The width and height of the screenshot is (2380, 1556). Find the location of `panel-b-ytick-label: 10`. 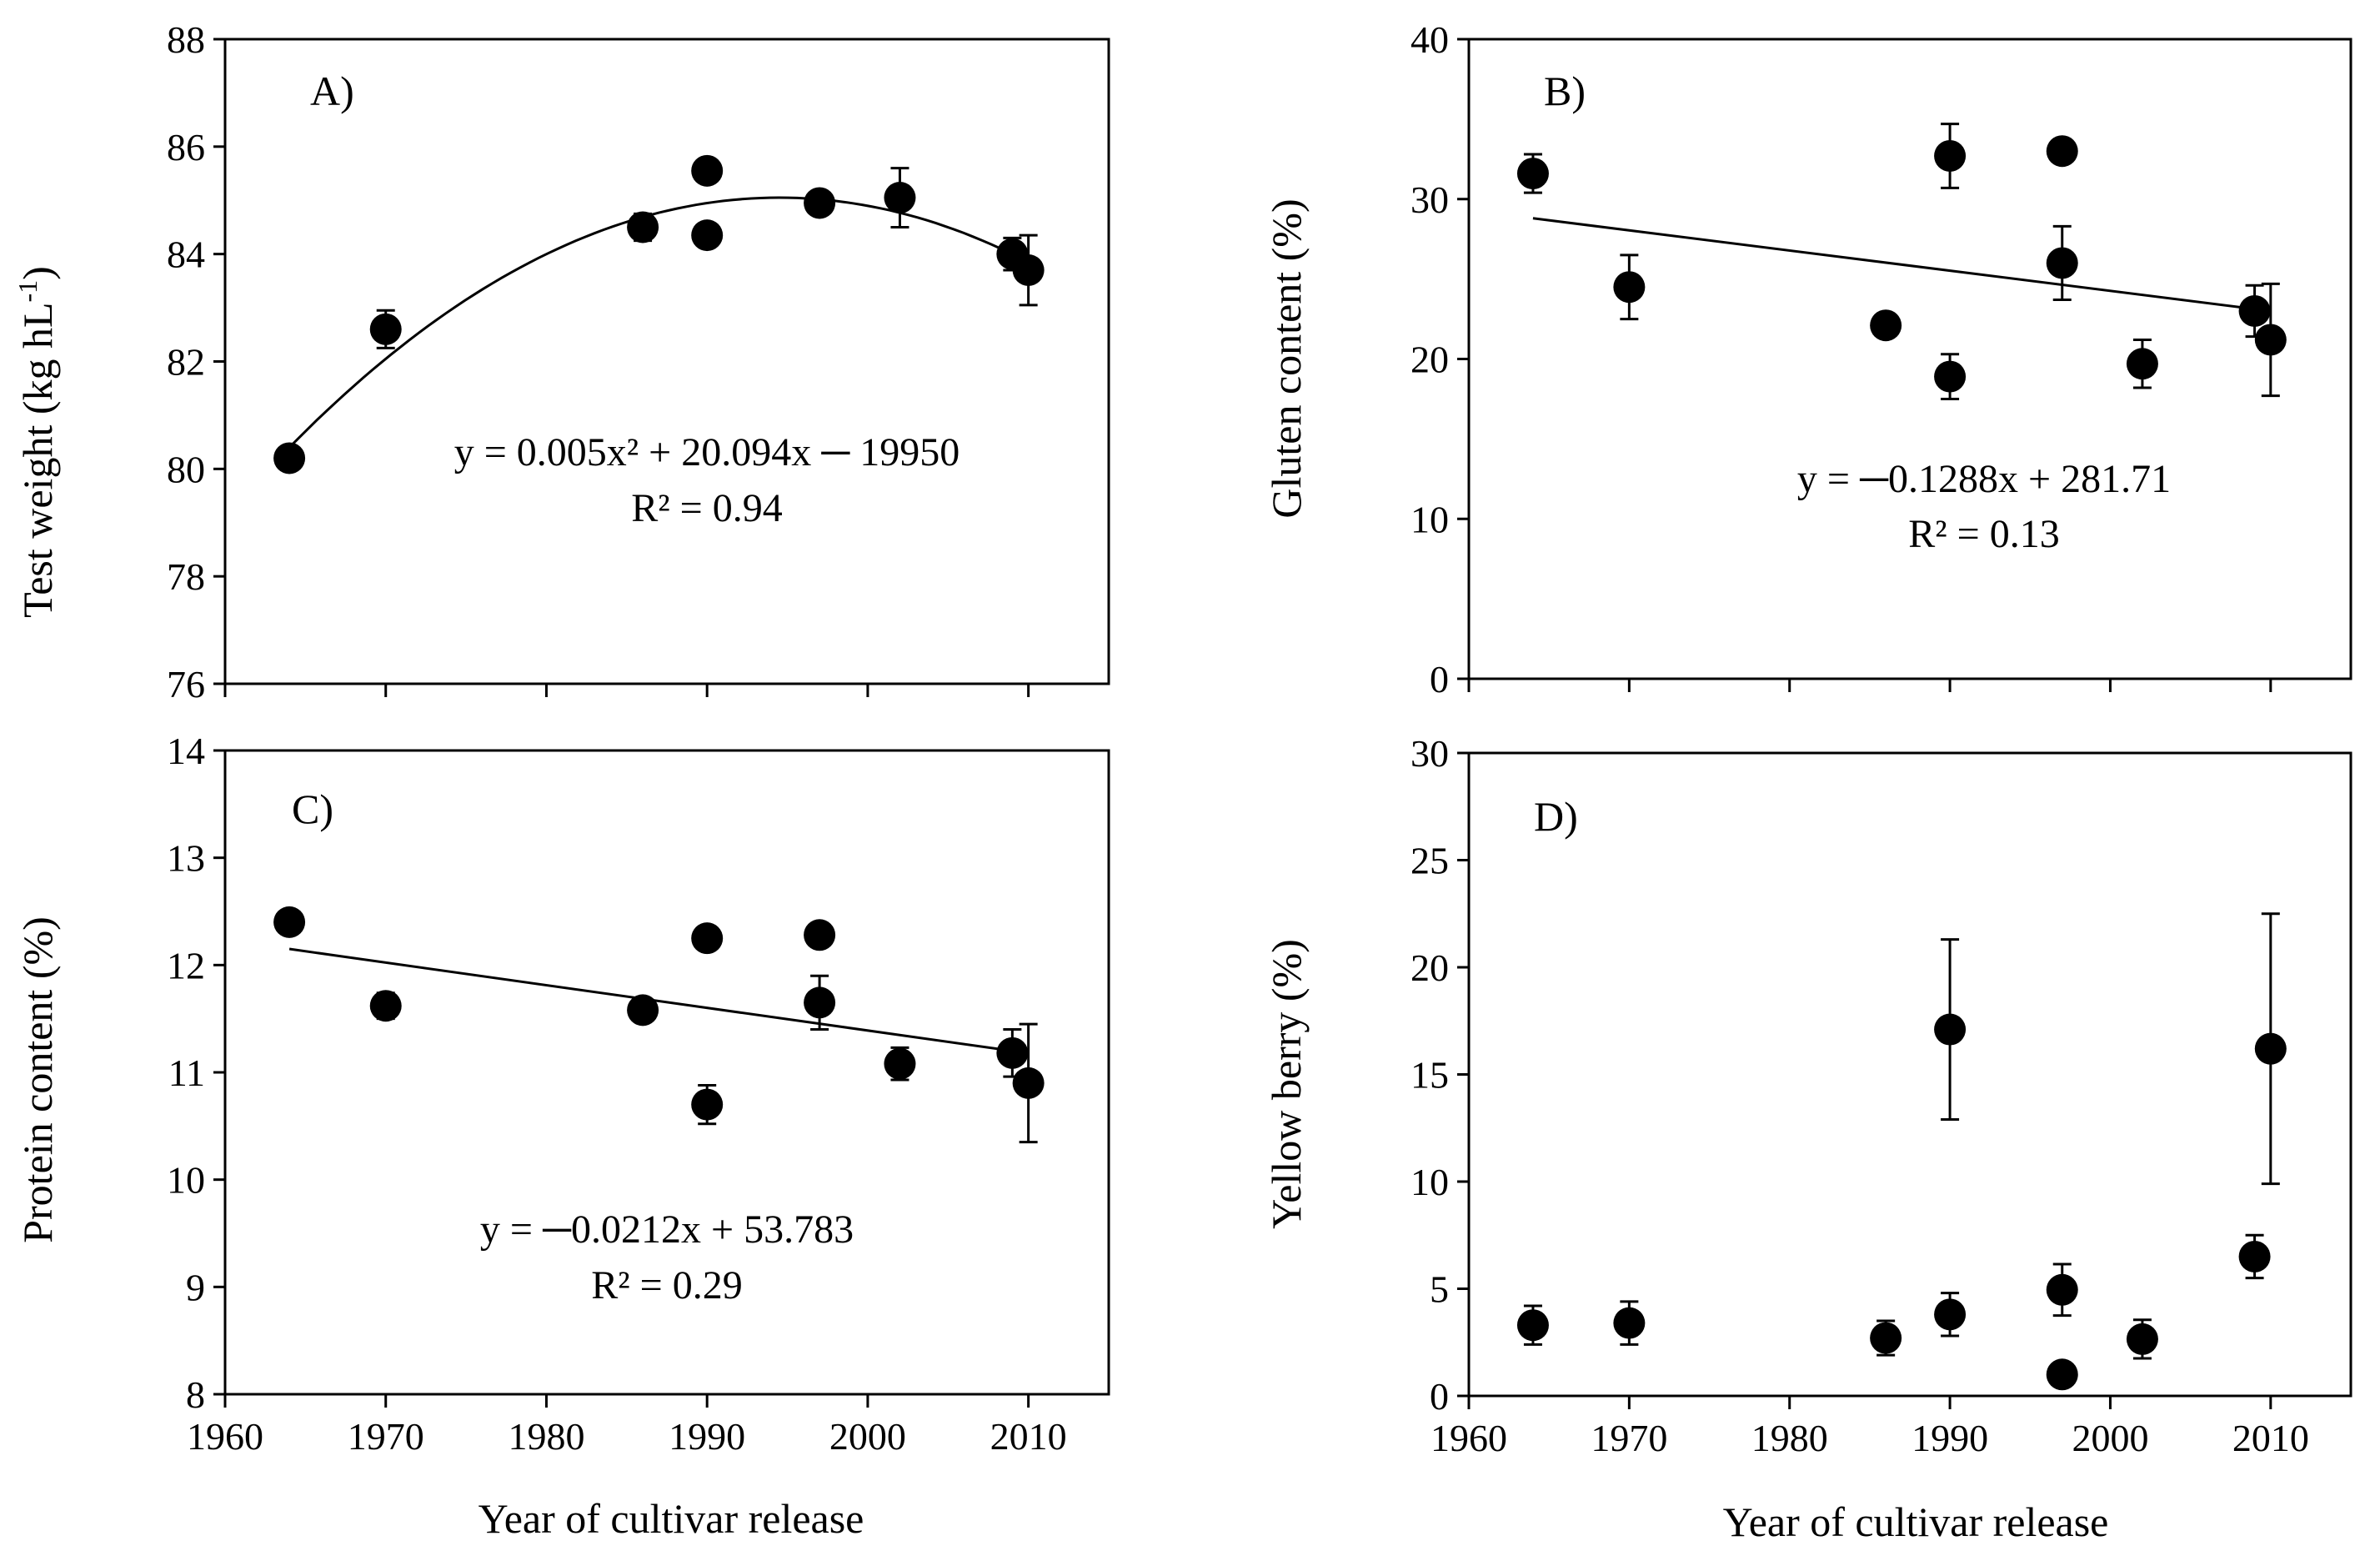

panel-b-ytick-label: 10 is located at coordinates (1429, 519).